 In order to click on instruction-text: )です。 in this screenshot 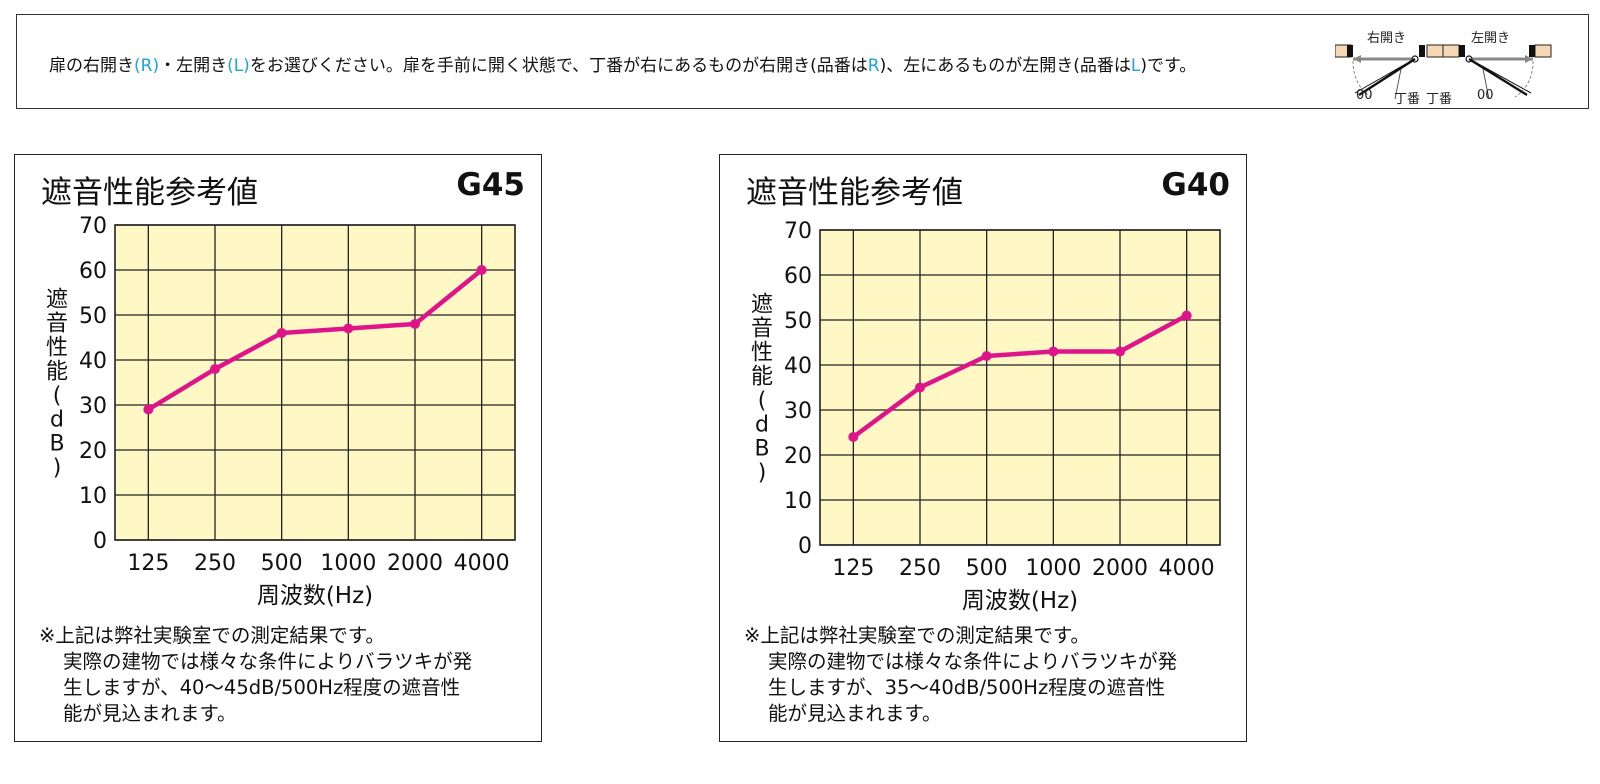, I will do `click(1168, 66)`.